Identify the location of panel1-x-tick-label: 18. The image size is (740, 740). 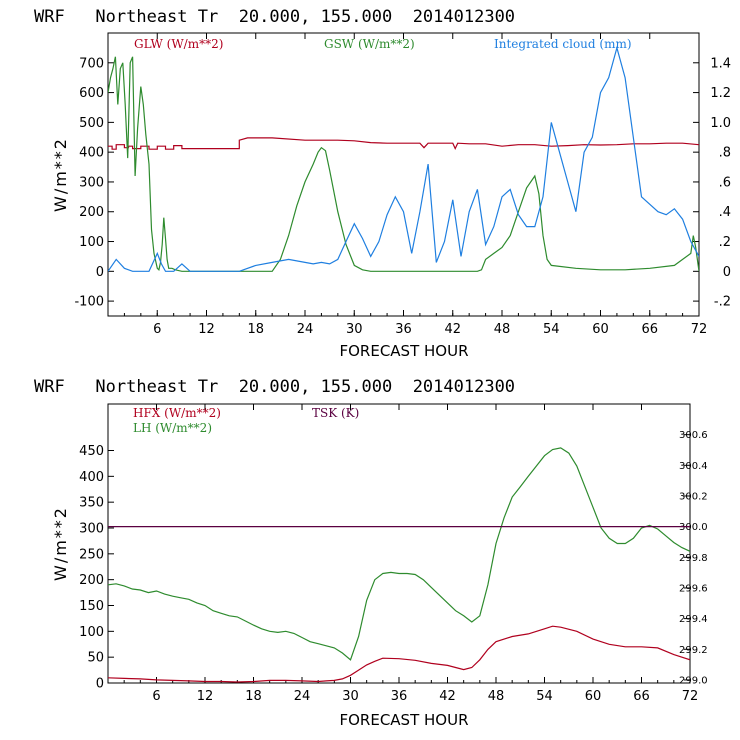
(255, 329).